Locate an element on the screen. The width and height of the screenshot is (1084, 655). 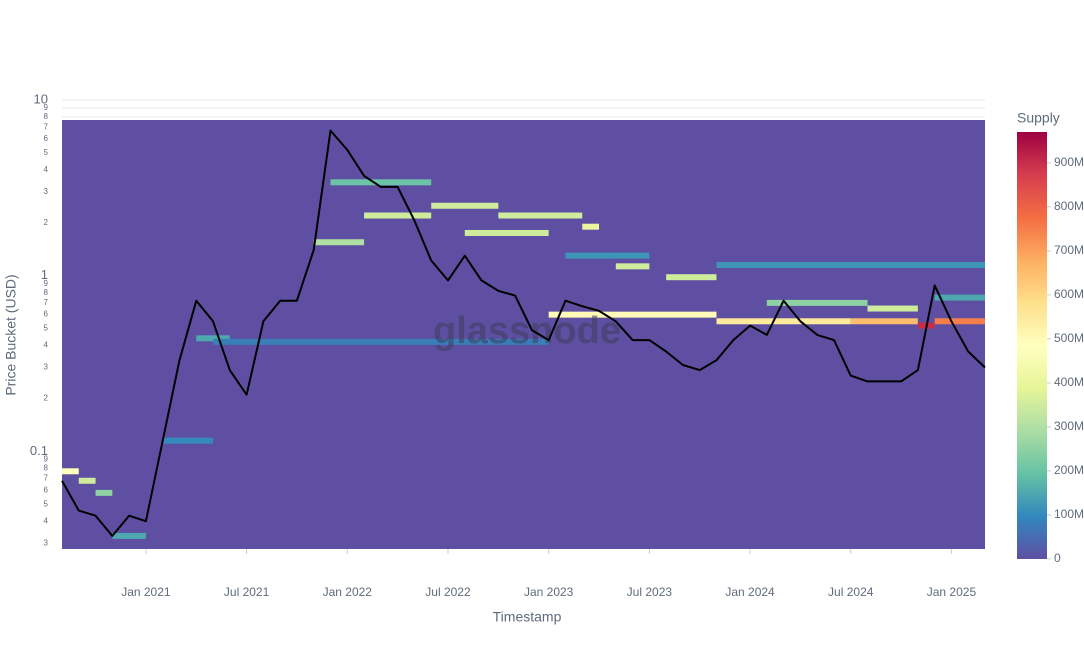
colorbar-tick-label: 900M is located at coordinates (1069, 162).